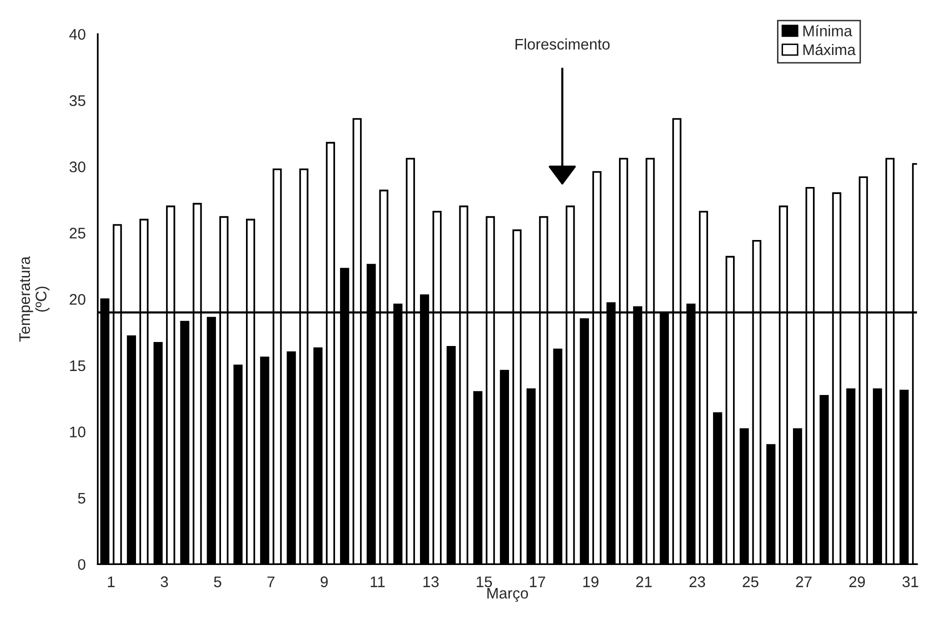 The height and width of the screenshot is (620, 931). What do you see at coordinates (78, 233) in the screenshot?
I see `y-tick-label: 25` at bounding box center [78, 233].